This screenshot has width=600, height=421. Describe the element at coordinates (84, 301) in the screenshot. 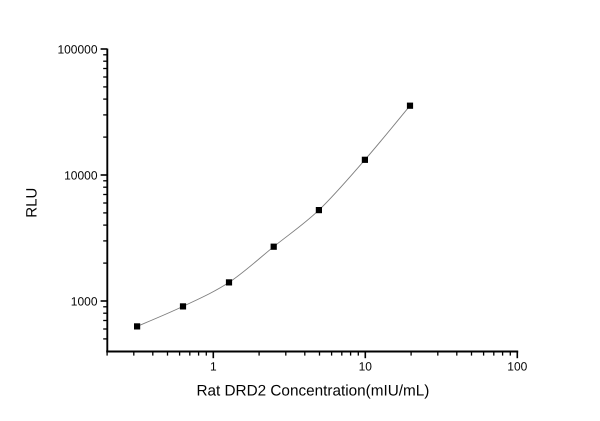

I see `svg-text: 1000` at that location.